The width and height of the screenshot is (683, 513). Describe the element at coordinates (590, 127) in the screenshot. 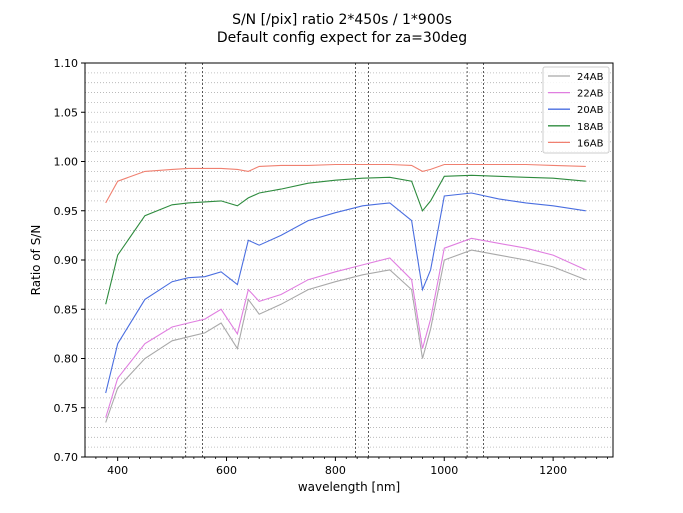

I see `legend-label: 18AB` at that location.